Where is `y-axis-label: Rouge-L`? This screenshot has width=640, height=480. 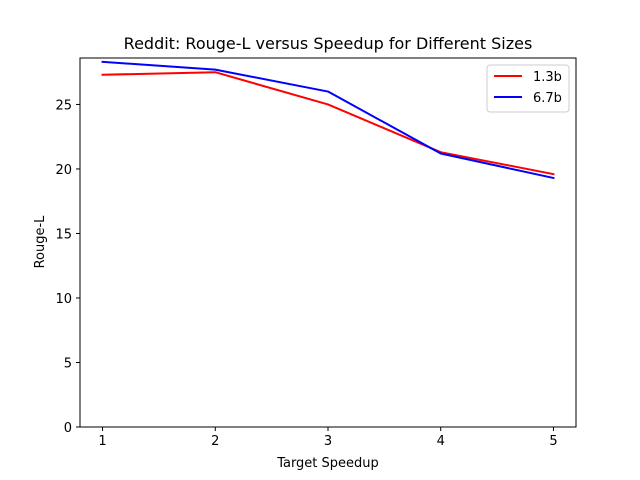 y-axis-label: Rouge-L is located at coordinates (40, 242).